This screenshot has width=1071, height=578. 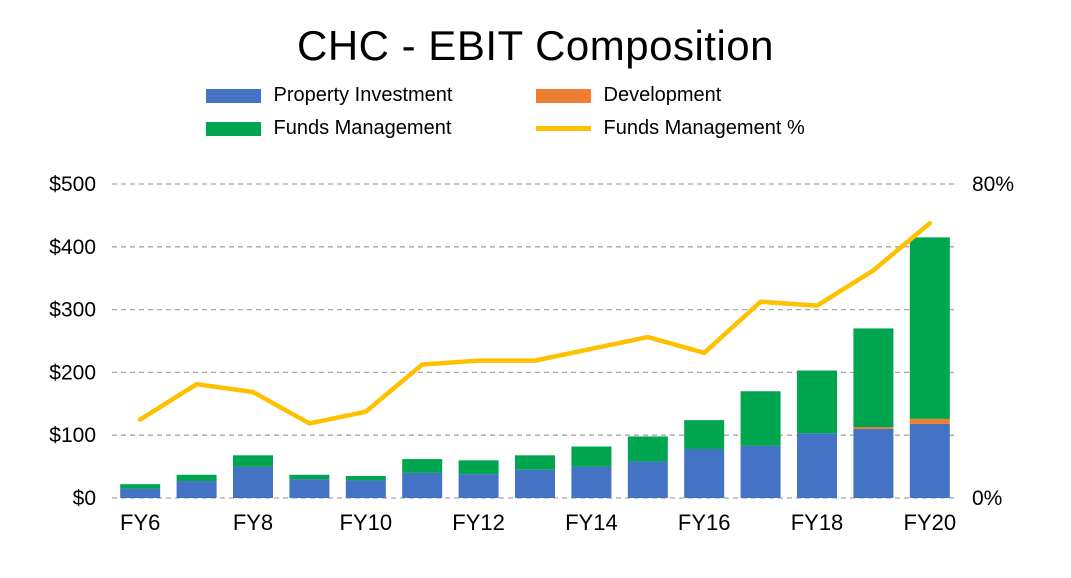 I want to click on bar-segment-funds-management-fy19, so click(x=873, y=378).